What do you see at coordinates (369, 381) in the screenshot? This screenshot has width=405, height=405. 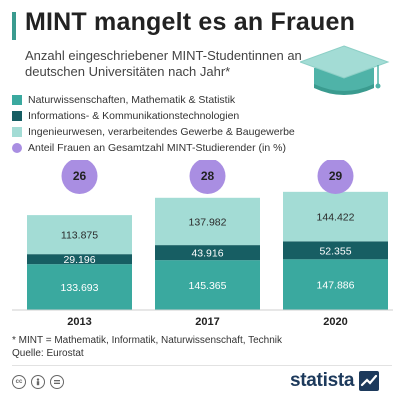 I see `statista-logo-icon` at bounding box center [369, 381].